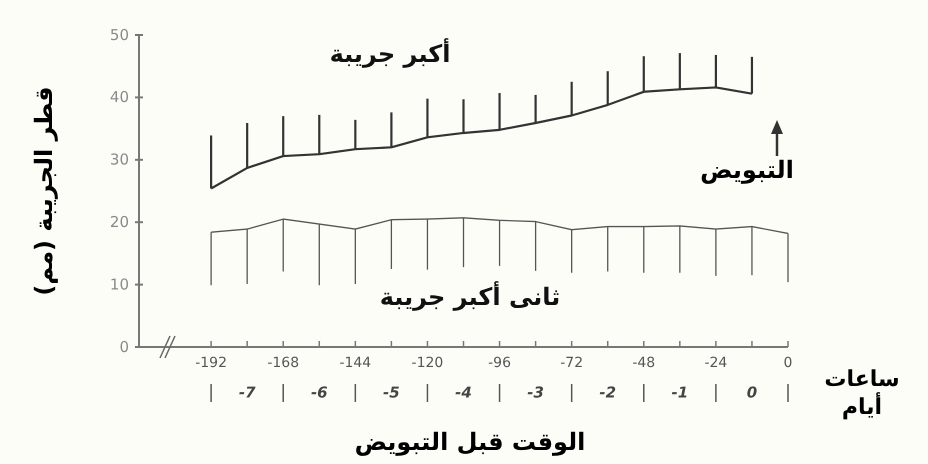 This screenshot has width=928, height=464. What do you see at coordinates (119, 159) in the screenshot?
I see `y-tick-label: 30` at bounding box center [119, 159].